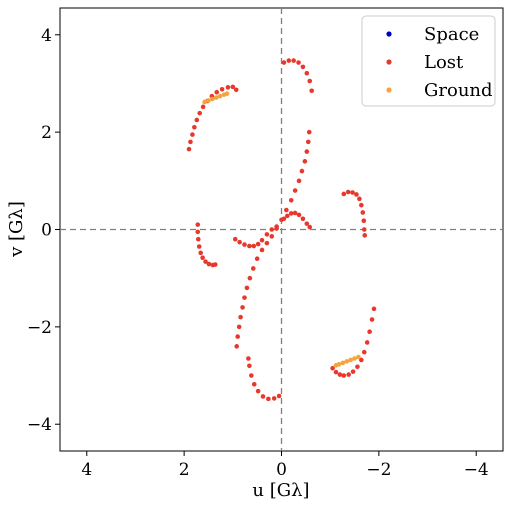 The image size is (511, 505). I want to click on x-tick-label: 0, so click(281, 470).